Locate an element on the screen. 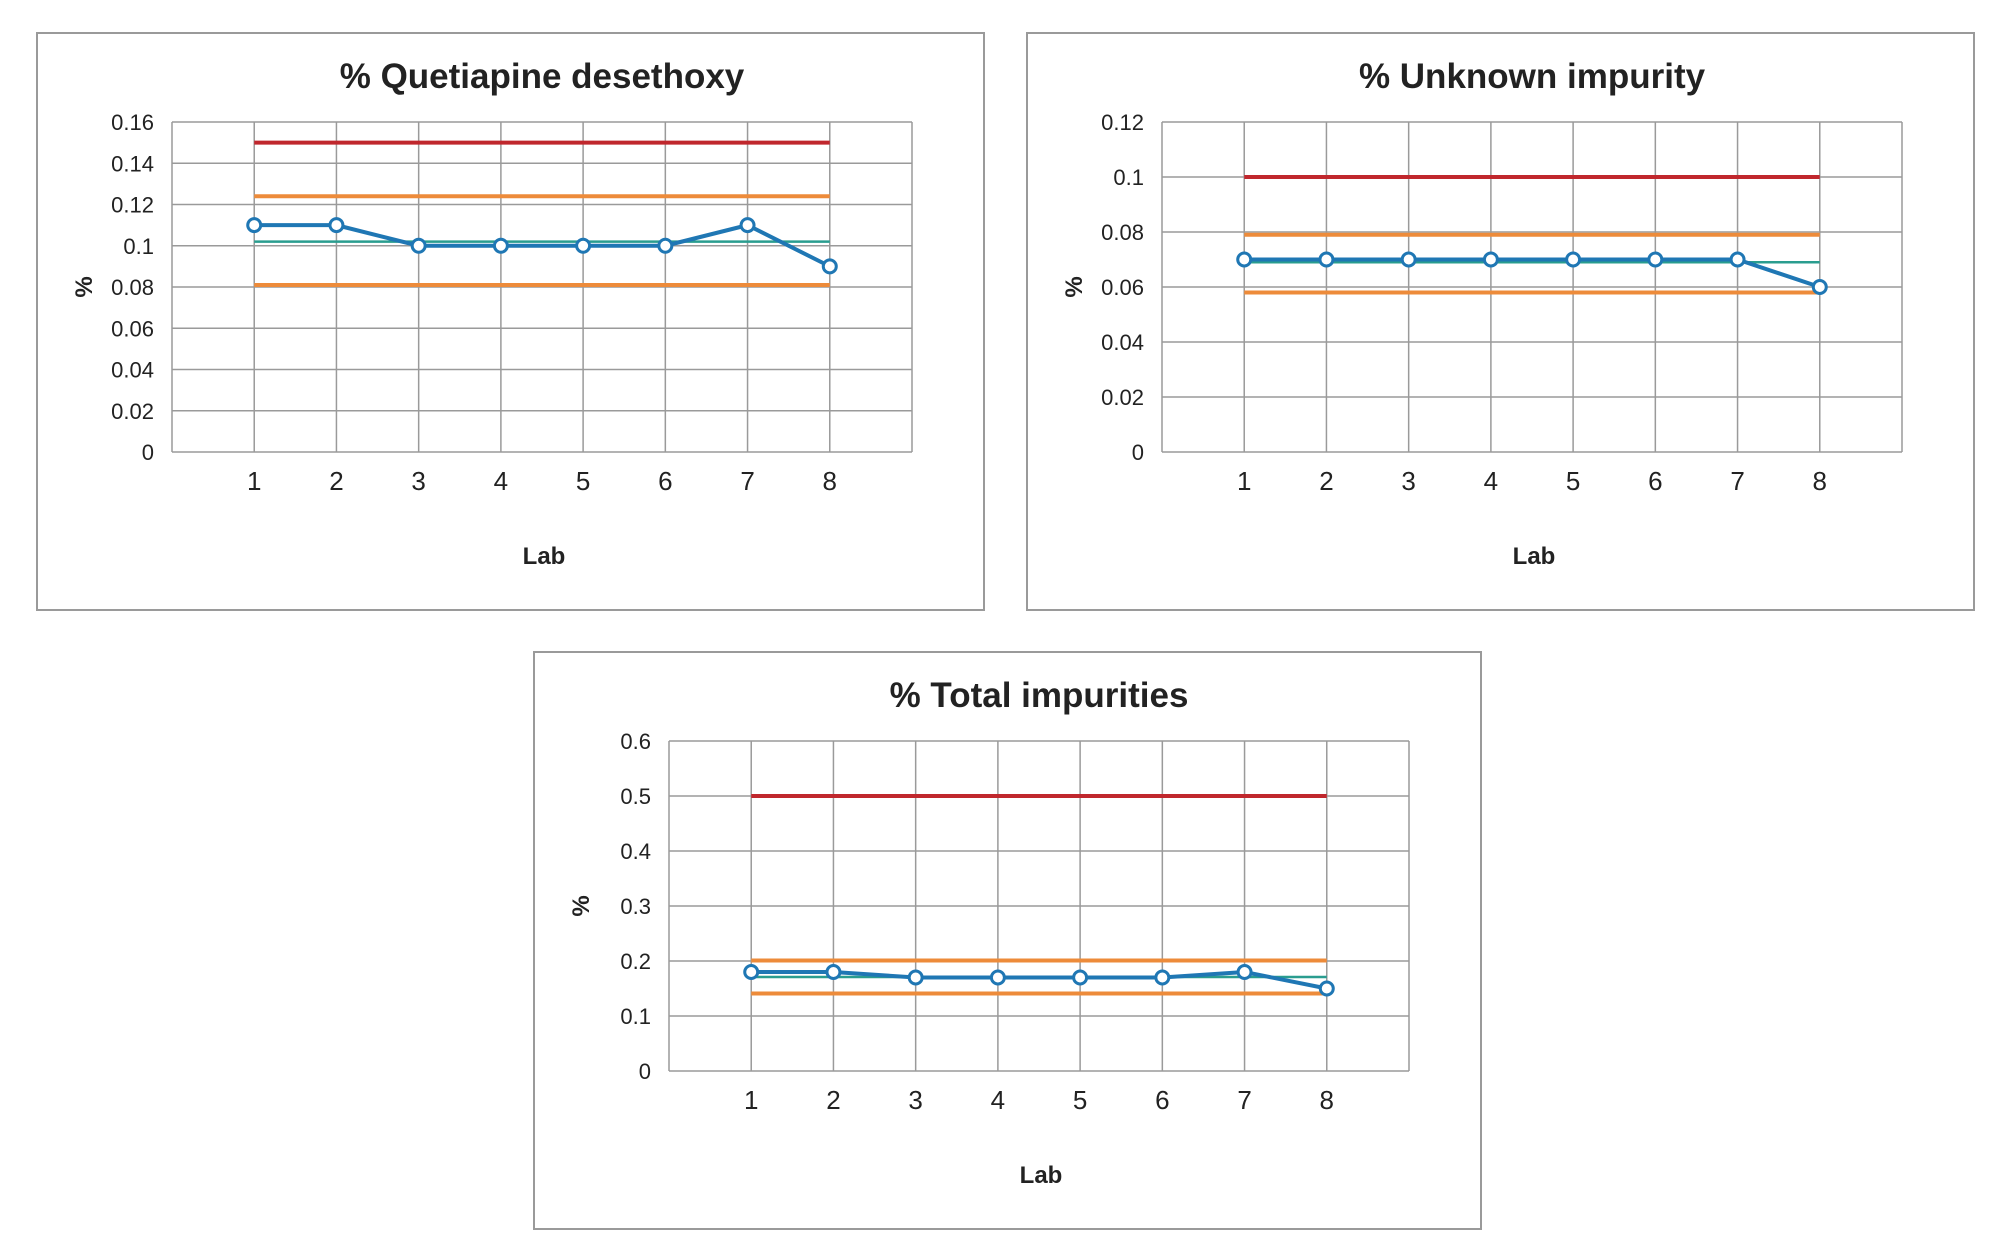 This screenshot has width=2000, height=1257. chart-title: % Quetiapine desethoxy is located at coordinates (542, 76).